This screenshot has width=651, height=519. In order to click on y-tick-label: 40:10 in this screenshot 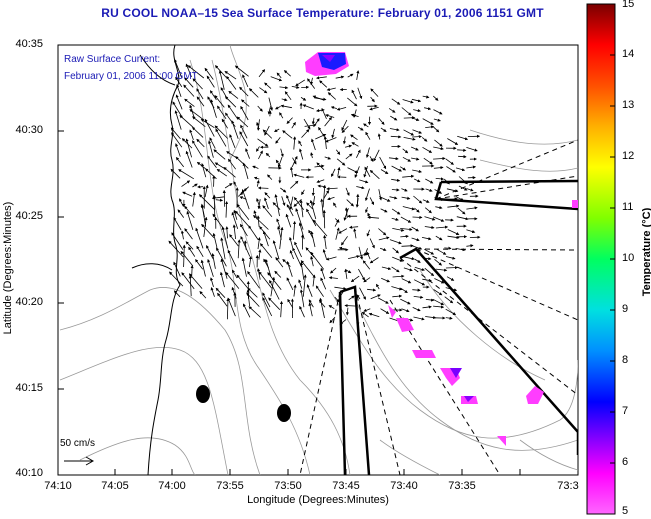, I will do `click(29, 473)`.